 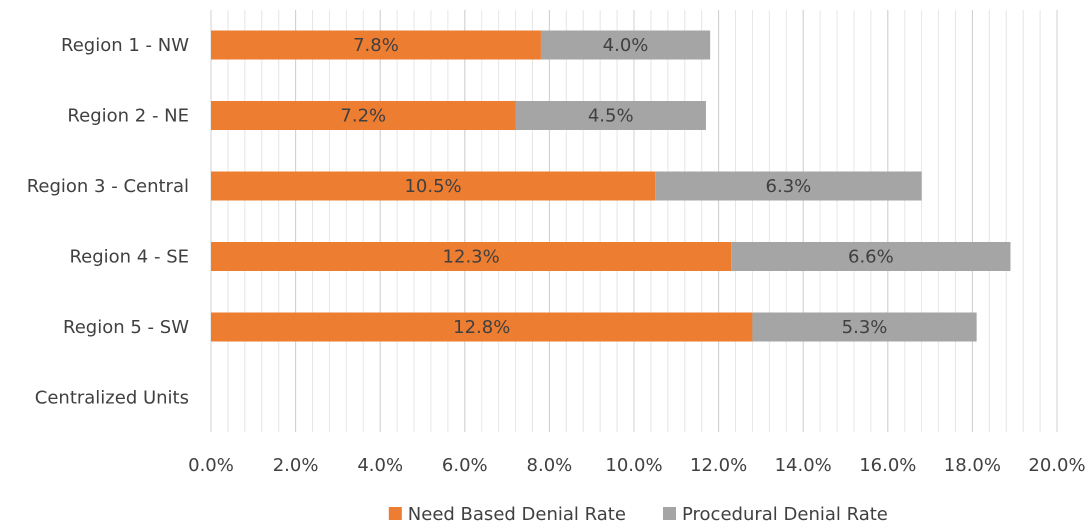 I want to click on x-tick-label: 0.0%, so click(x=211, y=465).